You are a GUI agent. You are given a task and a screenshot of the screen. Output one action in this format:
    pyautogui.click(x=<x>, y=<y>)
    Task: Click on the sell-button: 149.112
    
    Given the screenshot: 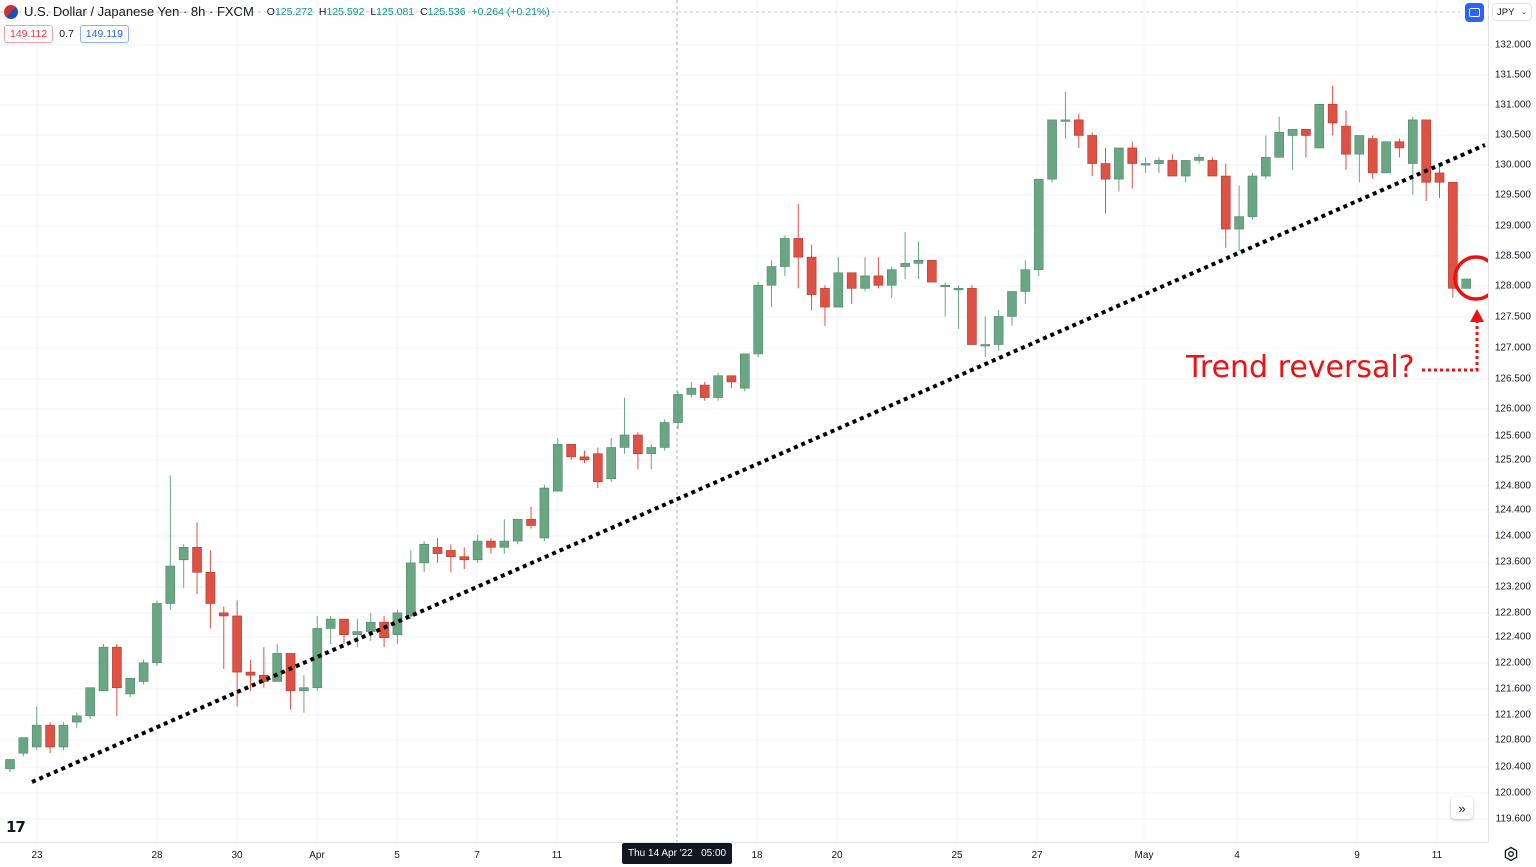 What is the action you would take?
    pyautogui.click(x=29, y=34)
    